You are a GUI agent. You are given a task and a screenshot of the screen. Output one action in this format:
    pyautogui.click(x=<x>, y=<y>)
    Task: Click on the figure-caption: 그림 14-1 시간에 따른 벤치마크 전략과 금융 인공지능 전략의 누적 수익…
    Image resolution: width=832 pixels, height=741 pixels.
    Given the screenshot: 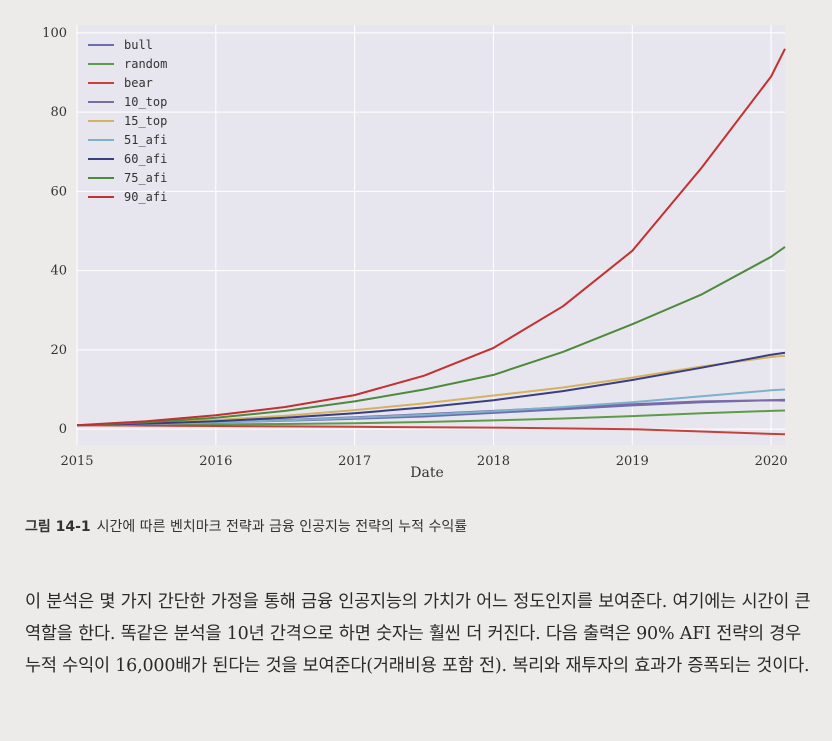 What is the action you would take?
    pyautogui.click(x=420, y=526)
    